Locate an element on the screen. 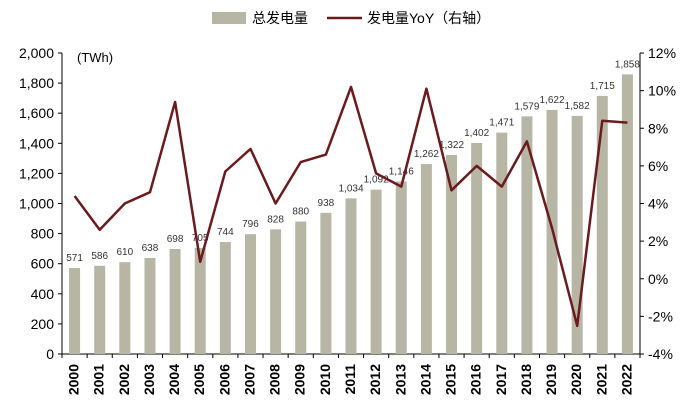 The image size is (700, 413). x-tick-label: 2012 is located at coordinates (375, 379).